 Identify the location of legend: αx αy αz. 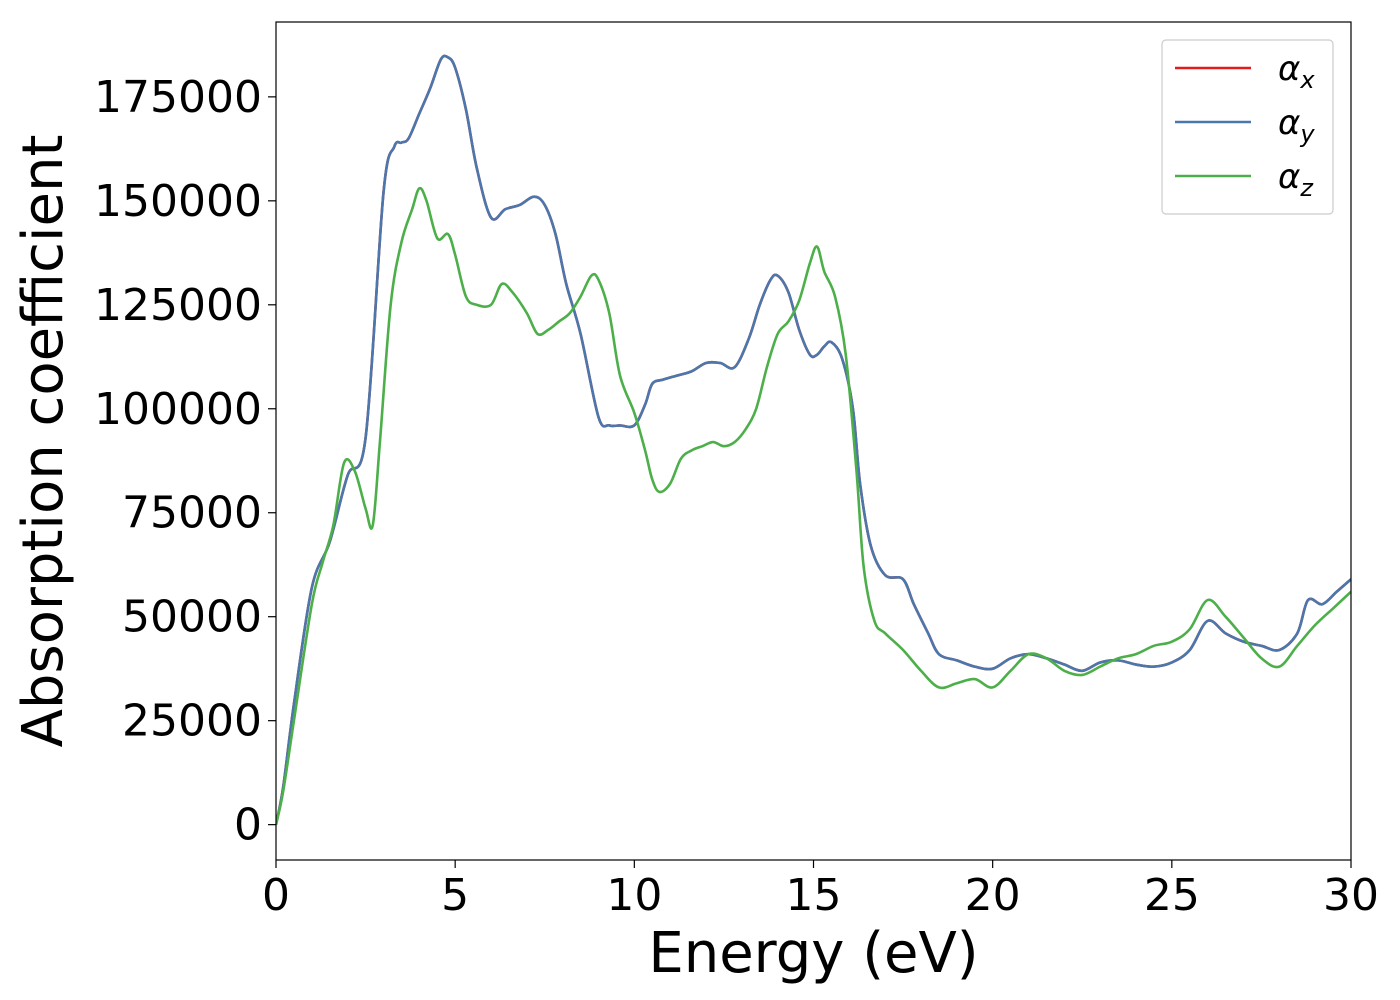
(1247, 127).